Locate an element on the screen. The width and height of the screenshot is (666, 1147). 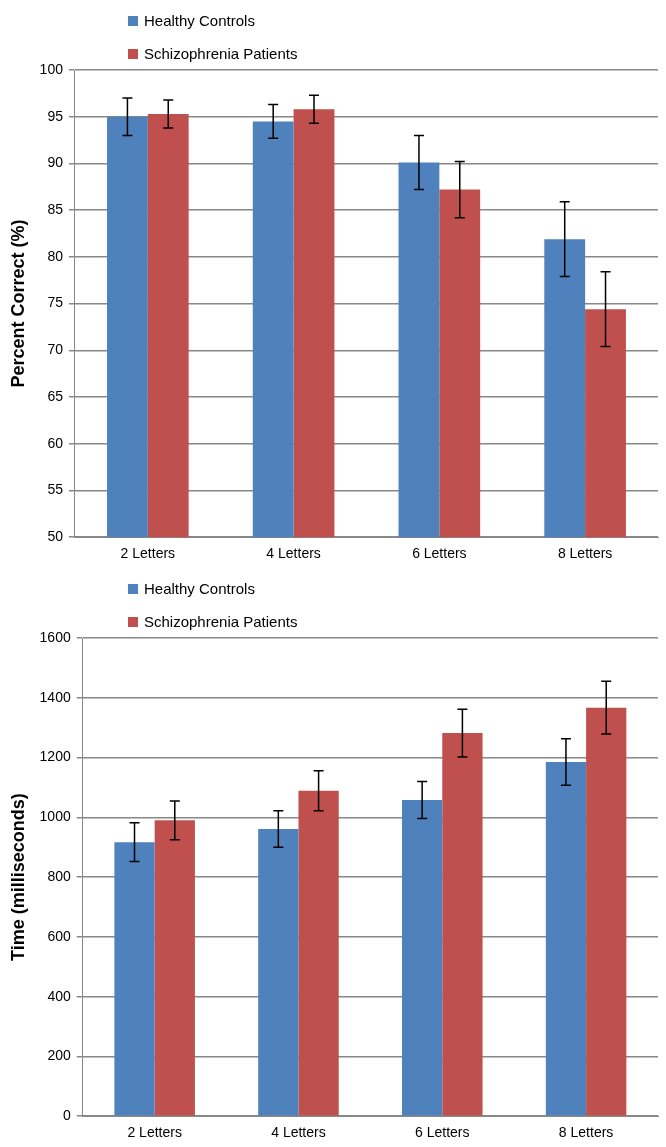
y-tick-label: 1400 is located at coordinates (55, 696).